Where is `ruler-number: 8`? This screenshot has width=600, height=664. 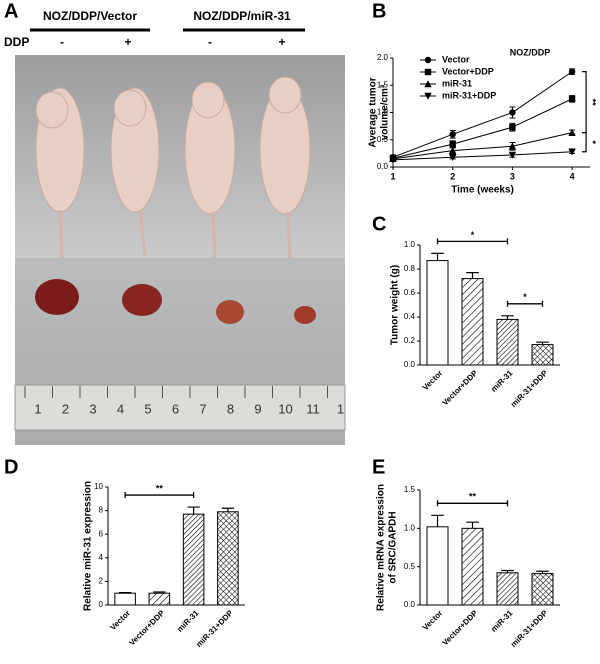
ruler-number: 8 is located at coordinates (230, 408).